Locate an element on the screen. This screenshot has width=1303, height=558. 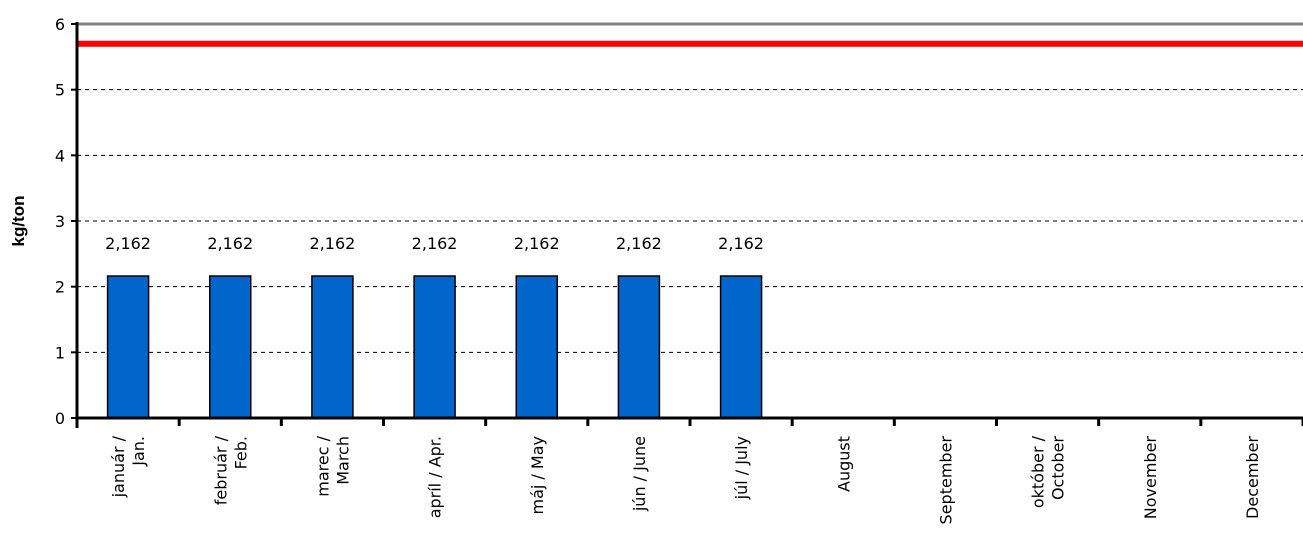
x-category-label: Jan. is located at coordinates (138, 451).